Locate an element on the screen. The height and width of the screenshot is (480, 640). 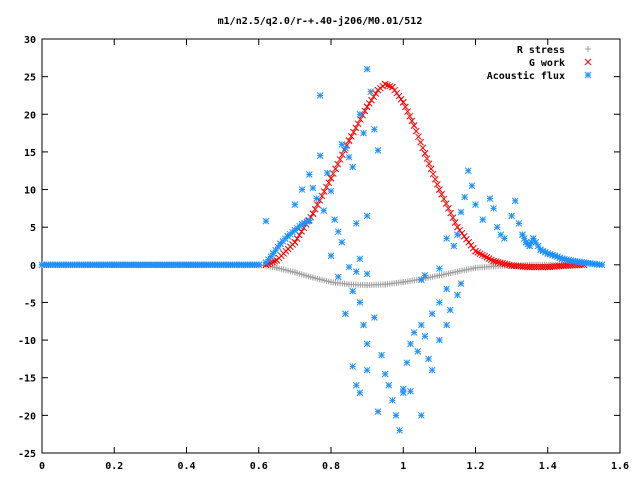
y-tick-label: -25 is located at coordinates (27, 454).